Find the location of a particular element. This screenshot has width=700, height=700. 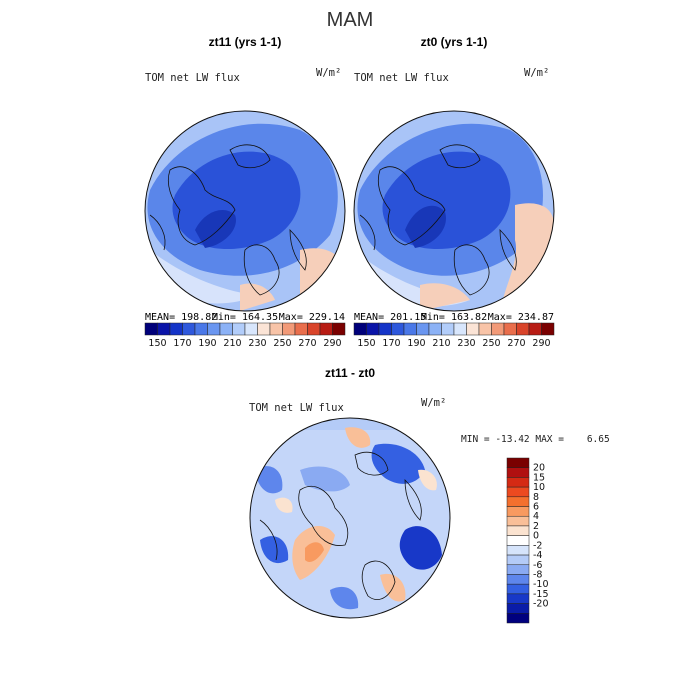

colorbar-tick-label: 210 is located at coordinates (232, 343).